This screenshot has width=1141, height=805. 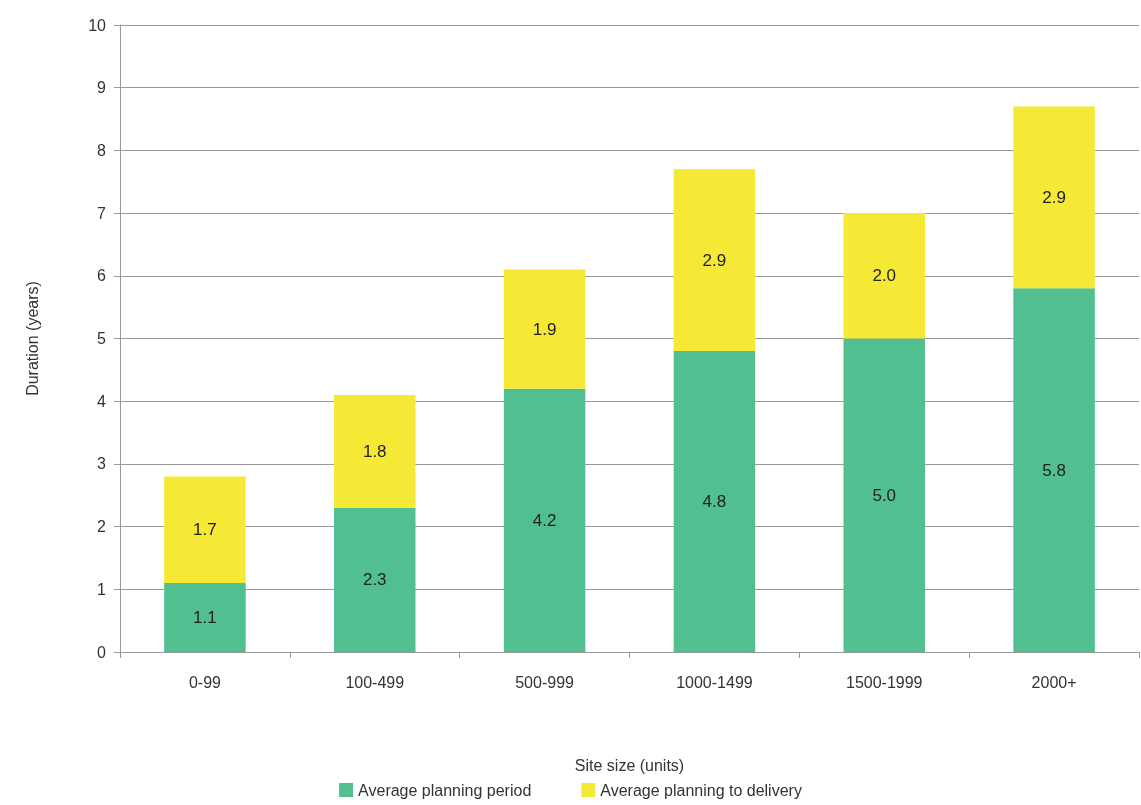 I want to click on x-tick-label: 1000-1499, so click(x=714, y=682).